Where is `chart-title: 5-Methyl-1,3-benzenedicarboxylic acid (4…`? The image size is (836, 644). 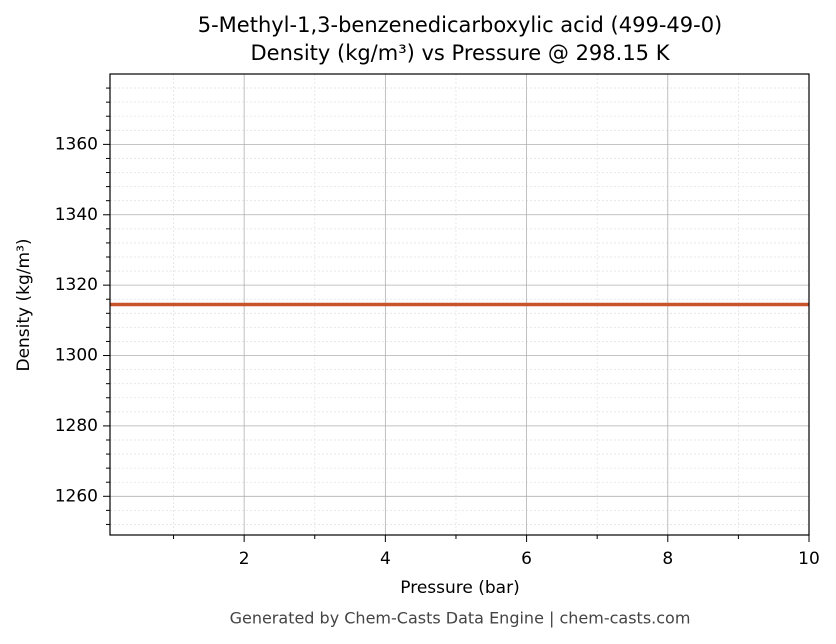 chart-title: 5-Methyl-1,3-benzenedicarboxylic acid (4… is located at coordinates (460, 25).